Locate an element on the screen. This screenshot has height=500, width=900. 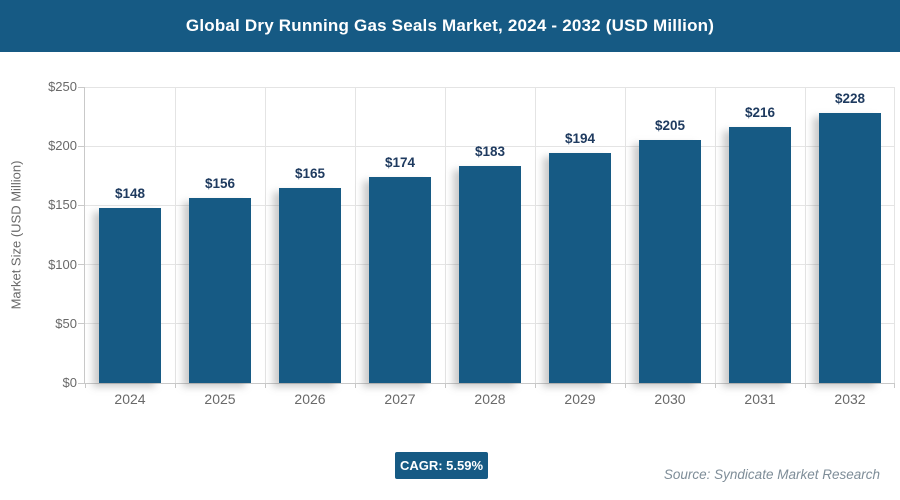
x-tick-label: 2027 is located at coordinates (400, 399).